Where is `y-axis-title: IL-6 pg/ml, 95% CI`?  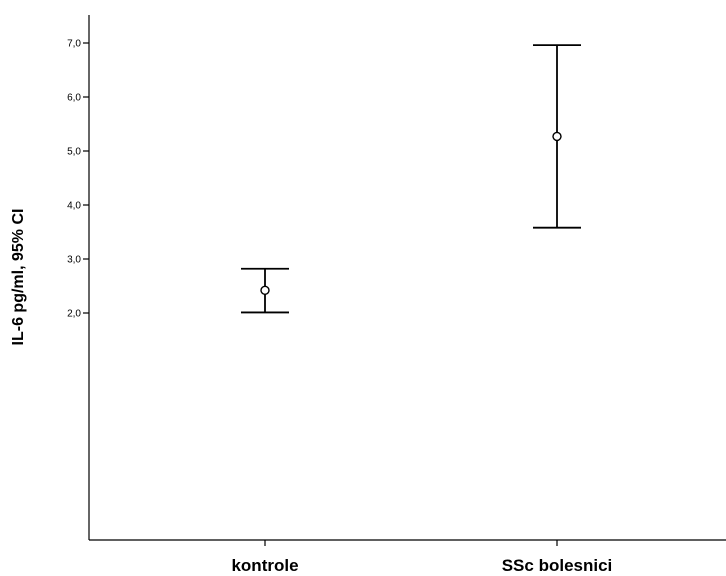
y-axis-title: IL-6 pg/ml, 95% CI is located at coordinates (18, 277).